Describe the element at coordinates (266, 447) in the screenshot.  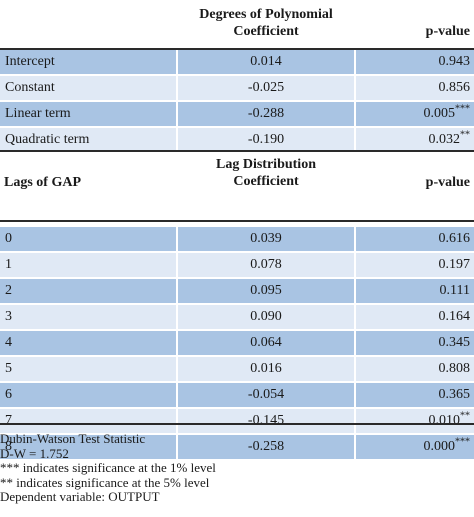
I see `row-coefficient: -0.258` at that location.